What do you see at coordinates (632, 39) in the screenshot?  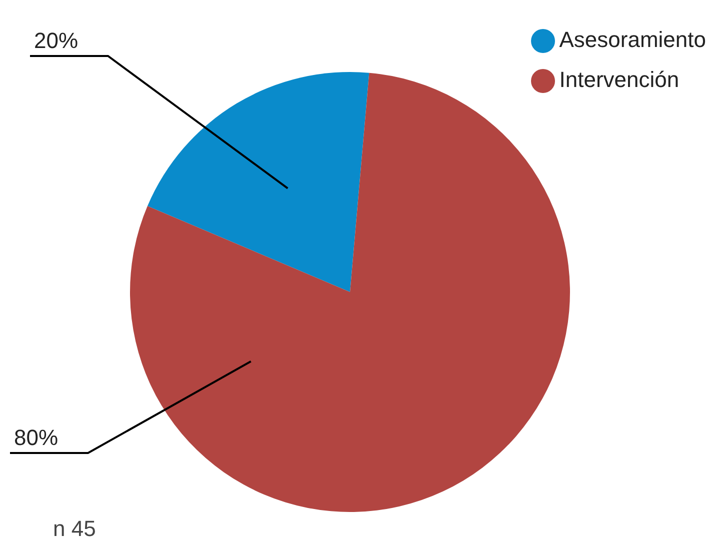 I see `legend-label: Asesoramiento` at bounding box center [632, 39].